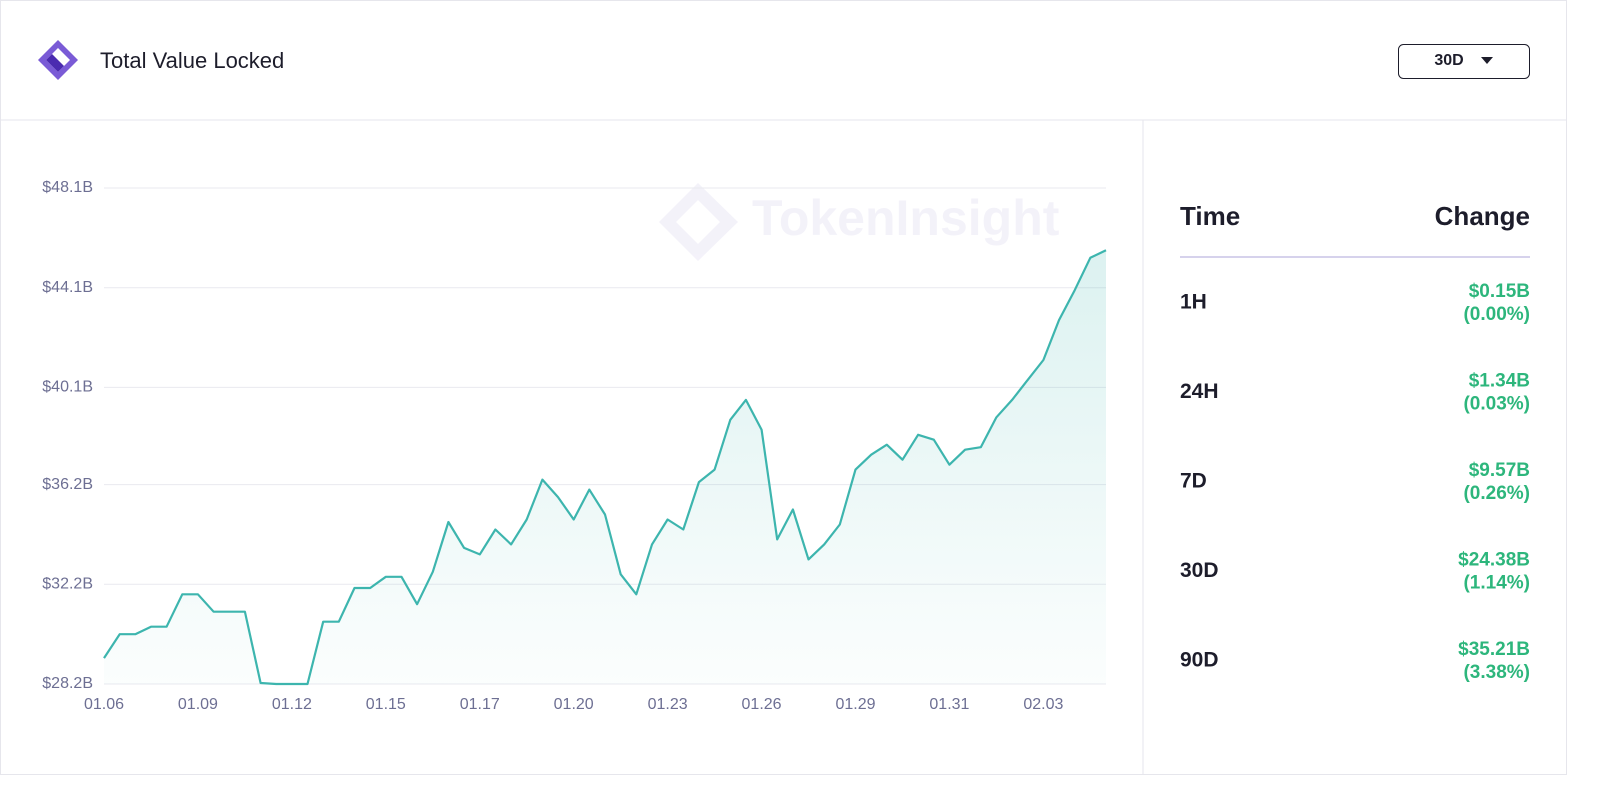  What do you see at coordinates (1487, 60) in the screenshot?
I see `dropdown-arrow` at bounding box center [1487, 60].